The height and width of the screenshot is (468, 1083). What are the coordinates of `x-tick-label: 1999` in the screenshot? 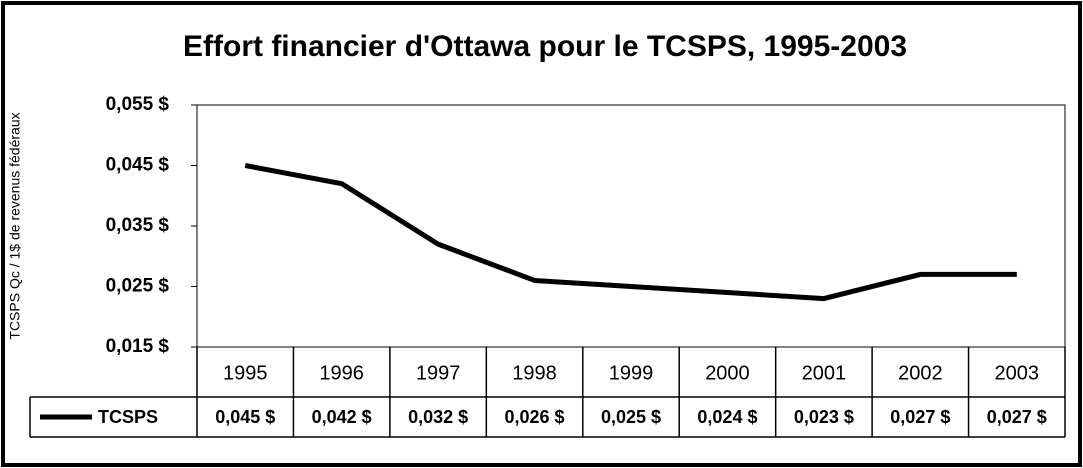 It's located at (631, 373).